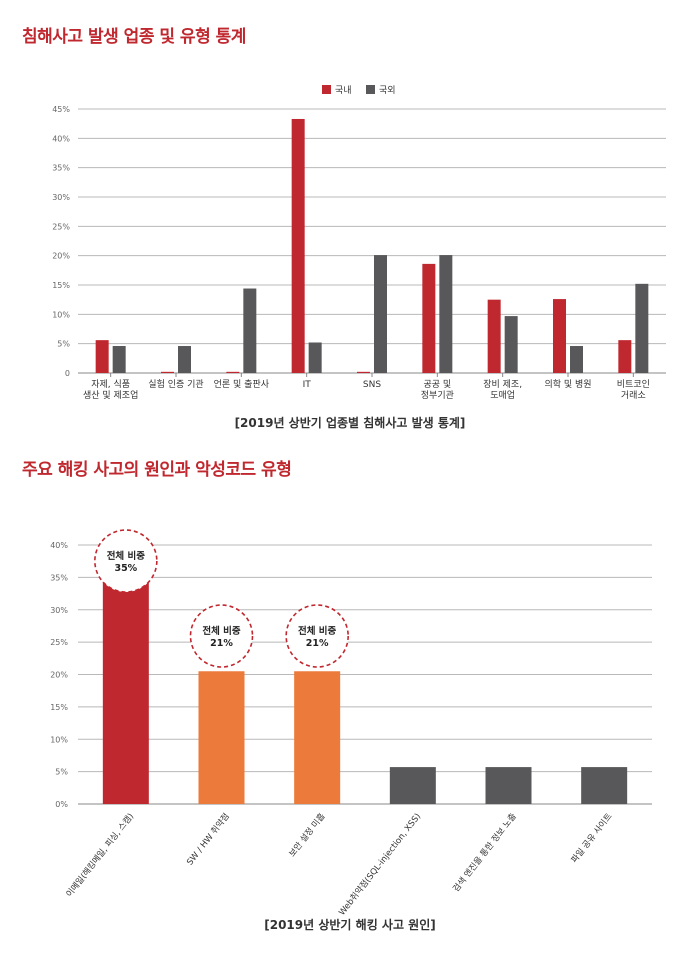  What do you see at coordinates (307, 835) in the screenshot?
I see `x-tick-label: 보안 설정 미흡` at bounding box center [307, 835].